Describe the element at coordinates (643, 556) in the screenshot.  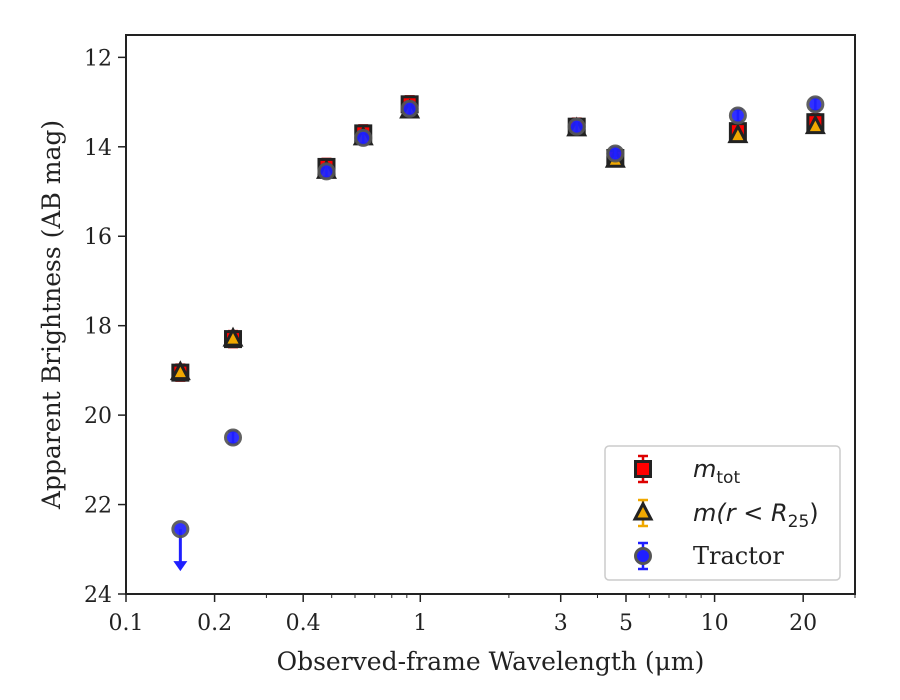
I see `legend-circle-marker` at that location.